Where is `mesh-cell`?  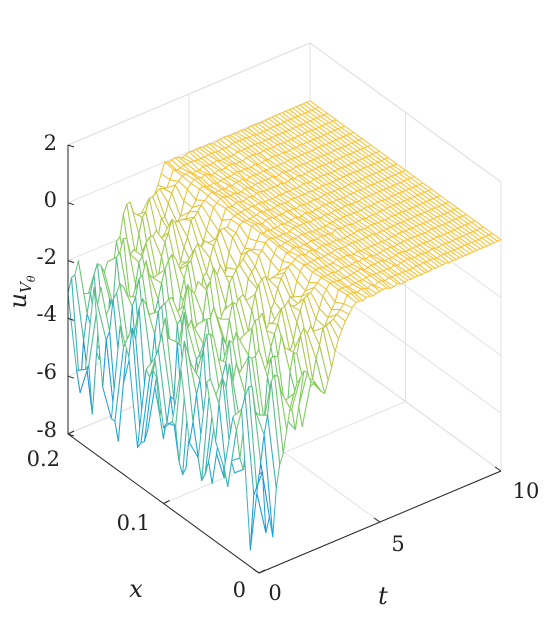
mesh-cell is located at coordinates (256, 511).